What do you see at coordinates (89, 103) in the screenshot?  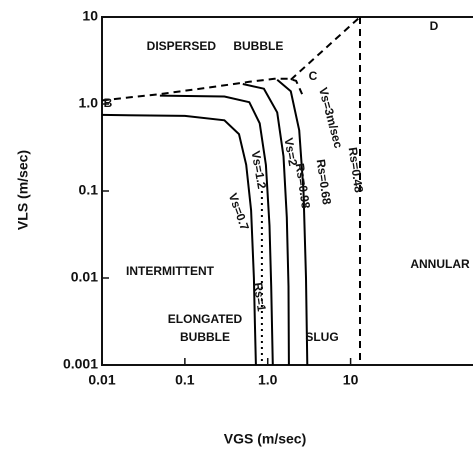 I see `y-tick-label: 1.0` at bounding box center [89, 103].